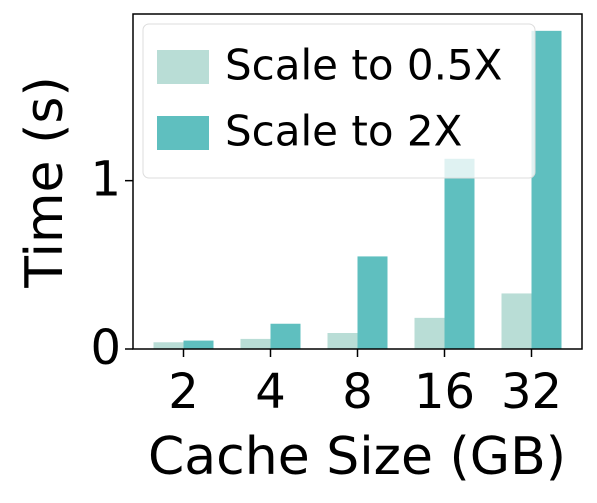  What do you see at coordinates (270, 392) in the screenshot?
I see `x-tick-label: 4` at bounding box center [270, 392].